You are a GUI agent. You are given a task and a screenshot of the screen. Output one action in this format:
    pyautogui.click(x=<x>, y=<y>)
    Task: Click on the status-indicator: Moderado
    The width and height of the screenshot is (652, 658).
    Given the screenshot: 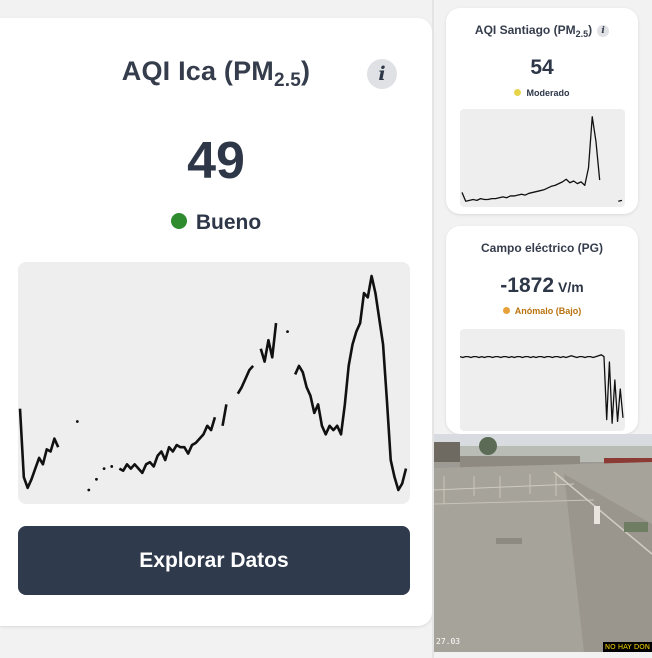 What is the action you would take?
    pyautogui.click(x=542, y=93)
    